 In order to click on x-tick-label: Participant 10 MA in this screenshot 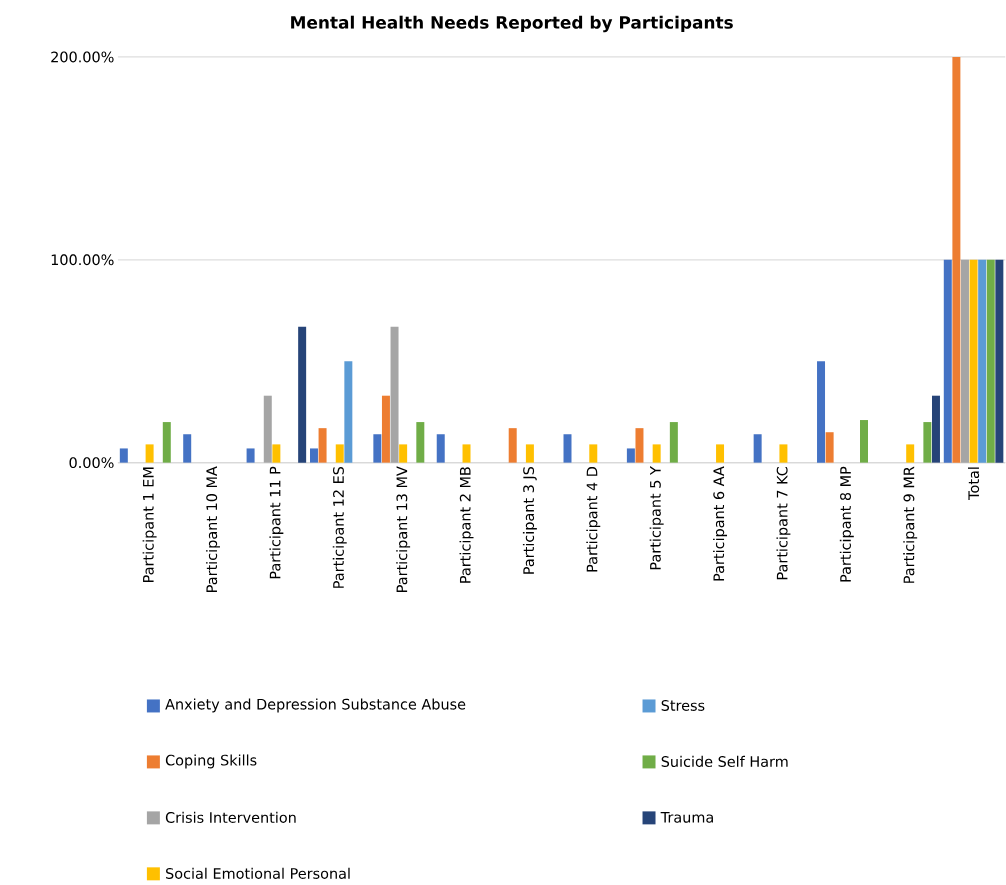, I will do `click(212, 529)`.